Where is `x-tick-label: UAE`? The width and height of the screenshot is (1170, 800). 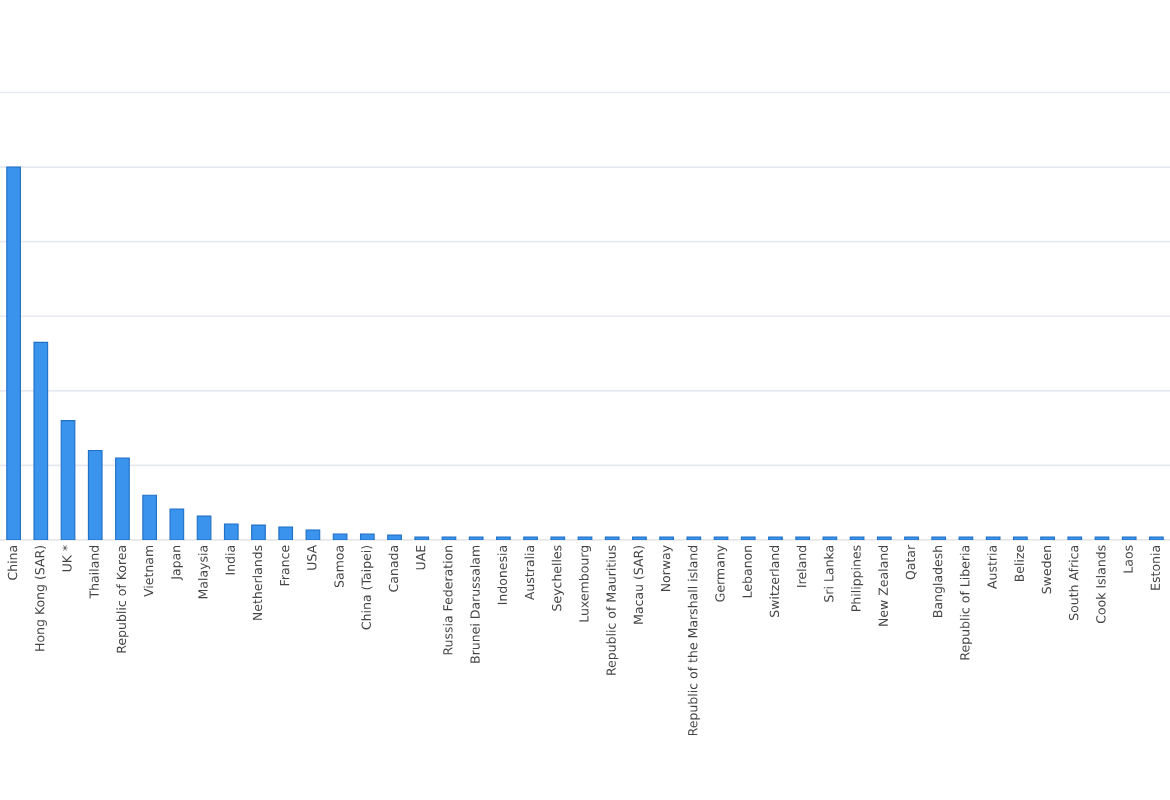
x-tick-label: UAE is located at coordinates (421, 557).